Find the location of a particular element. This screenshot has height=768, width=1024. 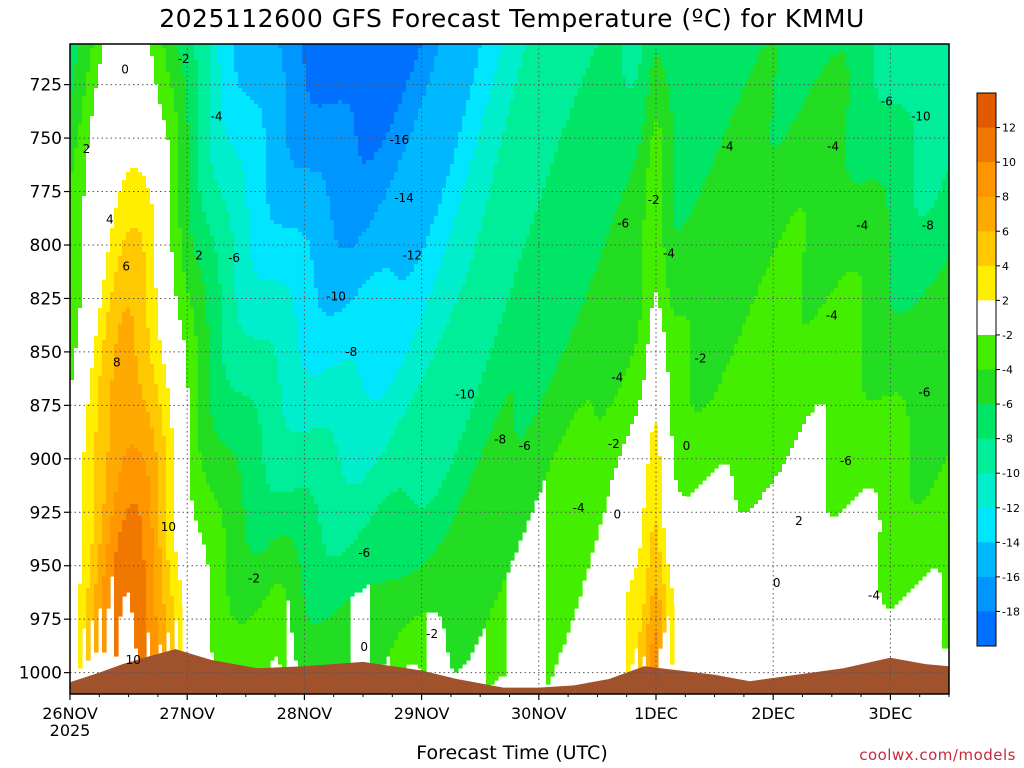

colorbar-label: -16 is located at coordinates (1011, 577).